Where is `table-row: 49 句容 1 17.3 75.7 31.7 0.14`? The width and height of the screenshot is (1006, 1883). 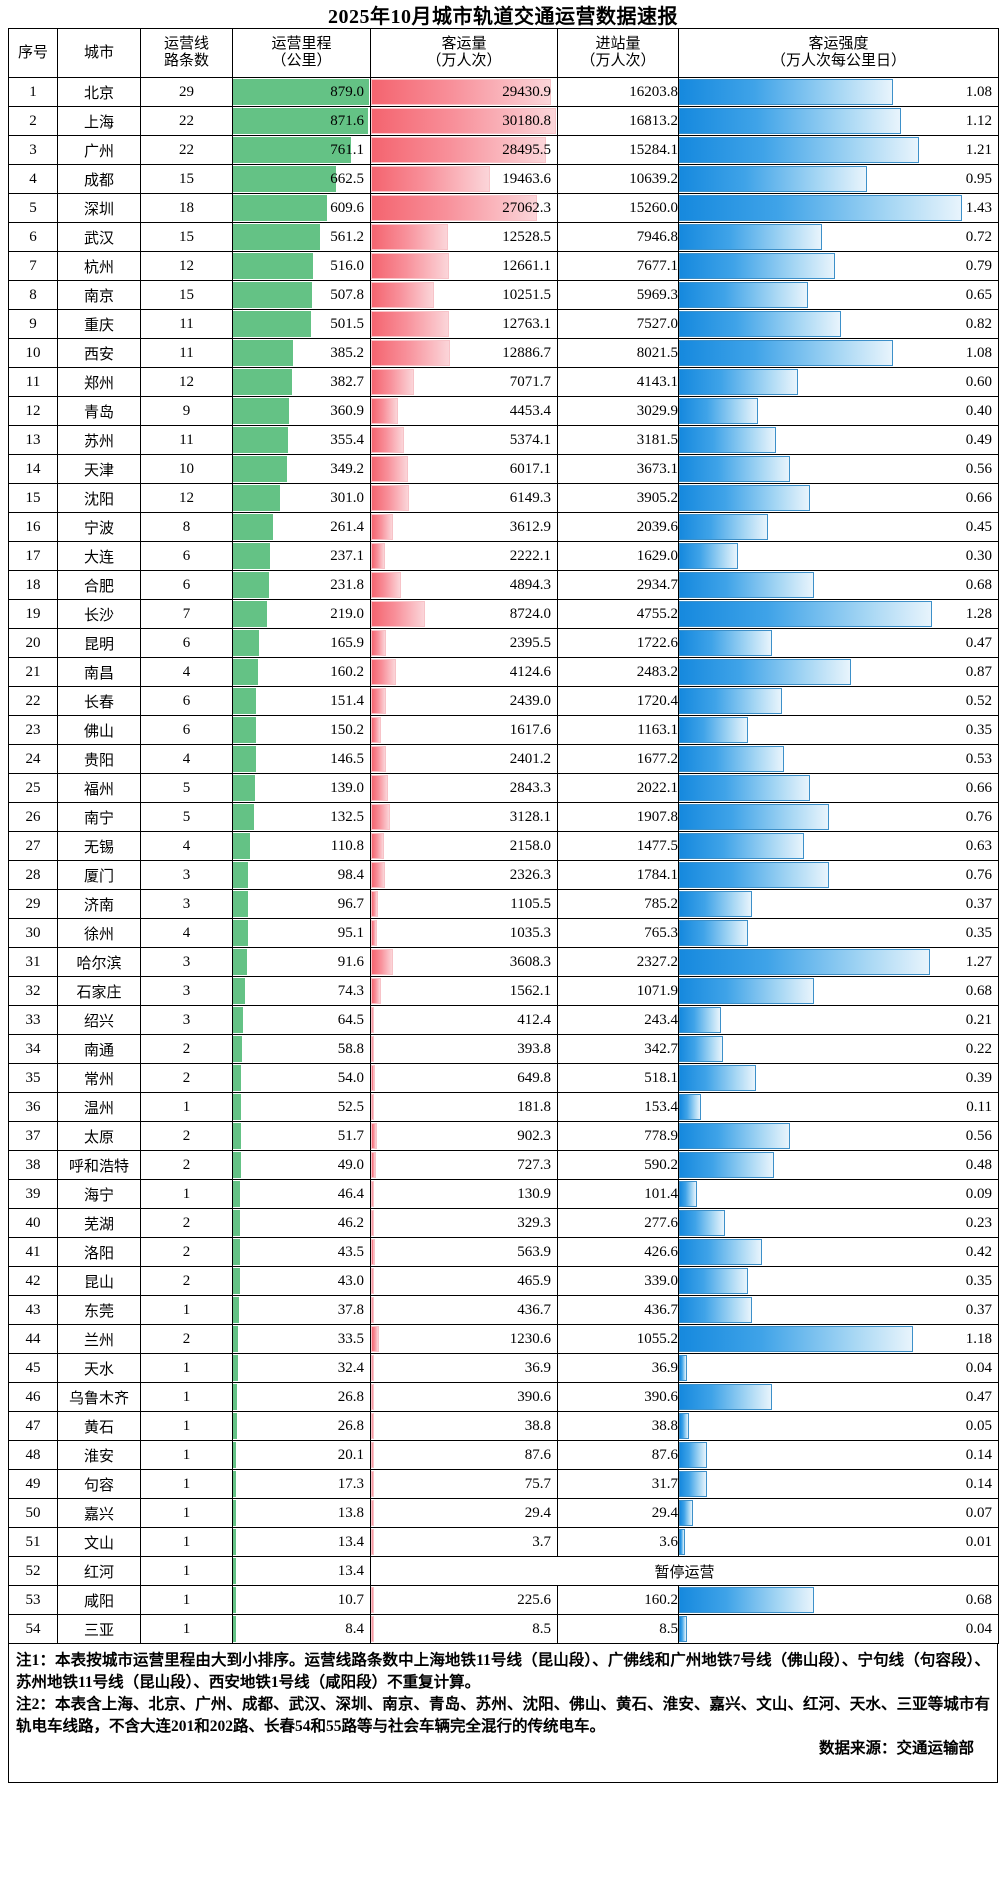
table-row: 49 句容 1 17.3 75.7 31.7 0.14 is located at coordinates (503, 1484).